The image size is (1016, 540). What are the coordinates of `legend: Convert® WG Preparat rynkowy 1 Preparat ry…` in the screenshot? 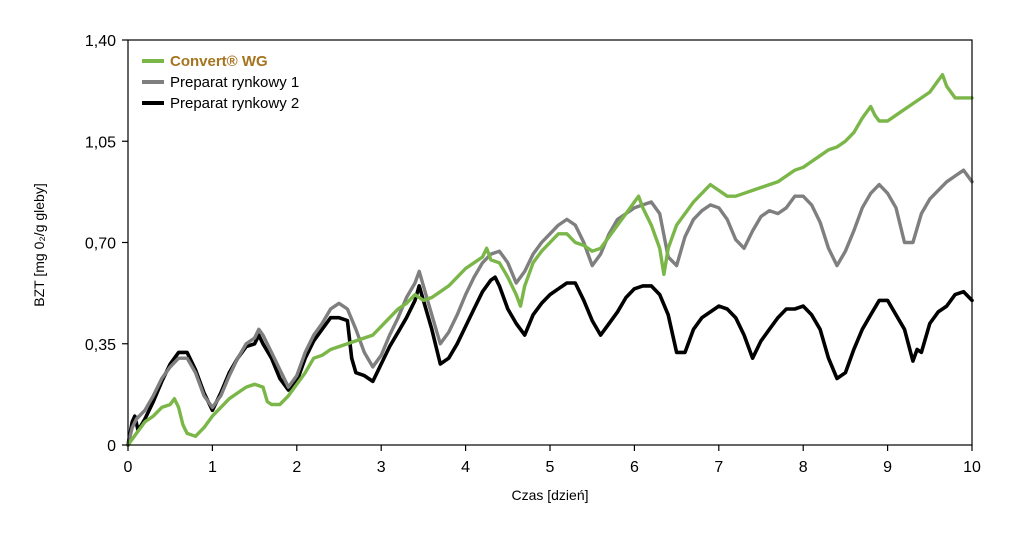 It's located at (220, 82).